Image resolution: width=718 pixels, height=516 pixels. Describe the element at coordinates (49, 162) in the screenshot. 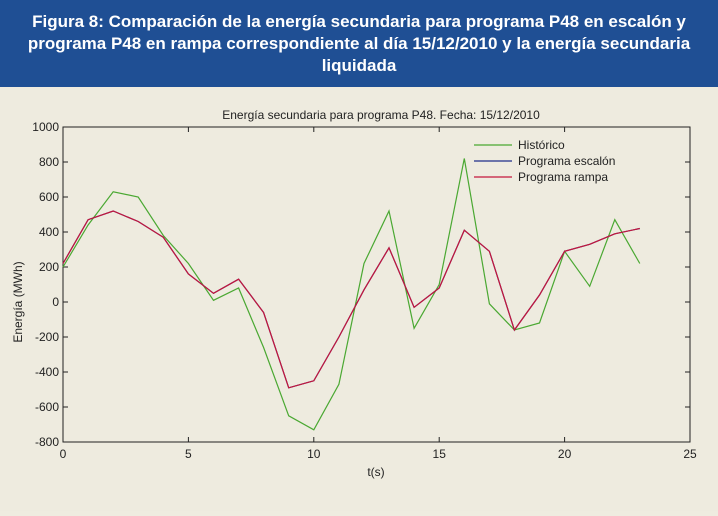

I see `y-tick-label: 800` at that location.